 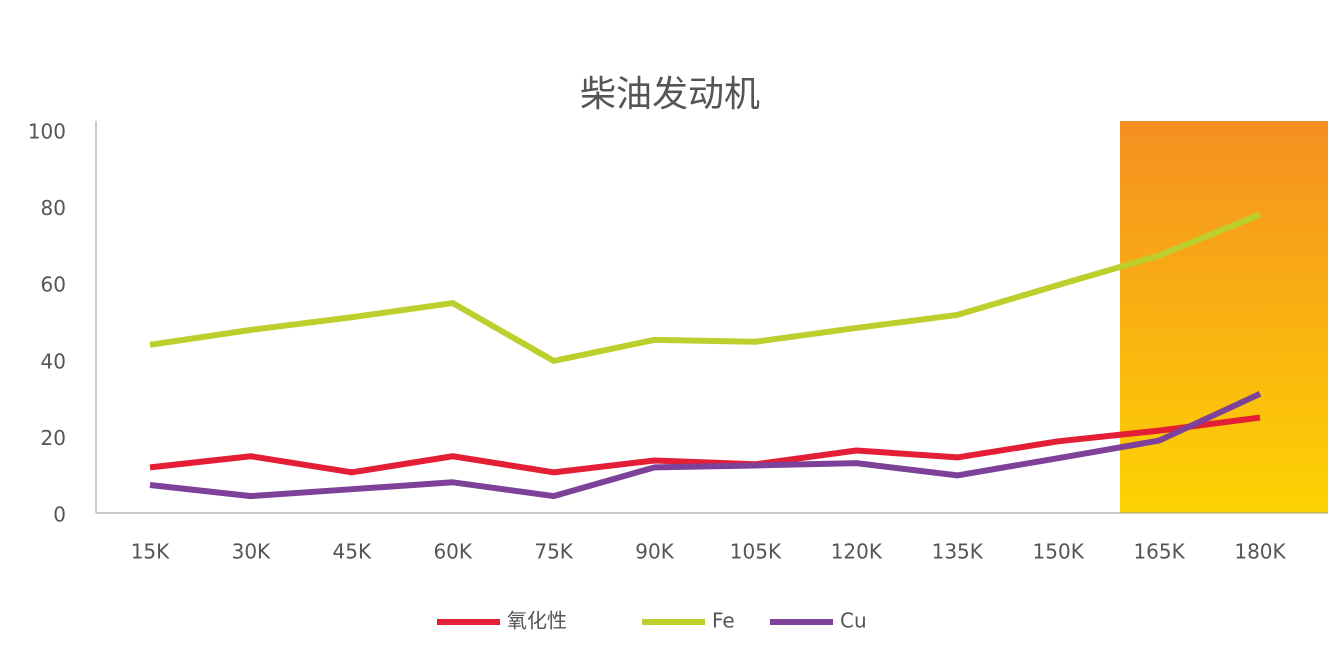 I want to click on x-tick-label: 180K, so click(x=1260, y=552).